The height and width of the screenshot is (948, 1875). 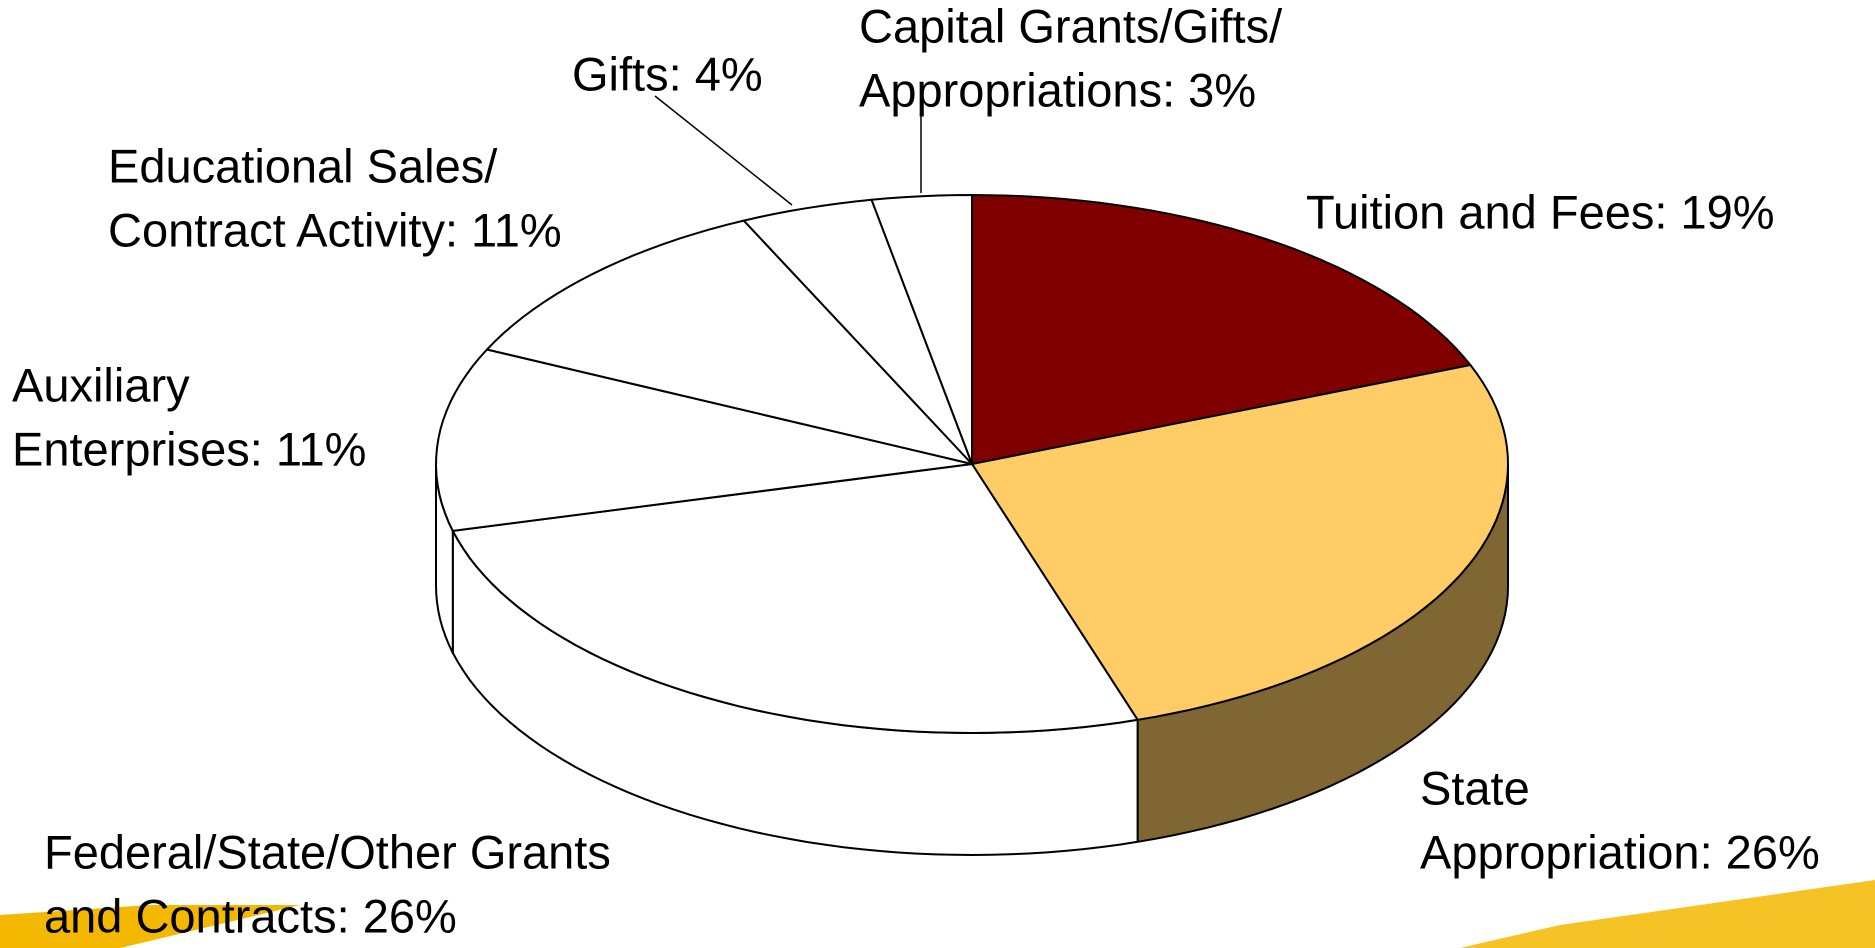 I want to click on slice-label: Federal/State/Other Grants, so click(x=327, y=851).